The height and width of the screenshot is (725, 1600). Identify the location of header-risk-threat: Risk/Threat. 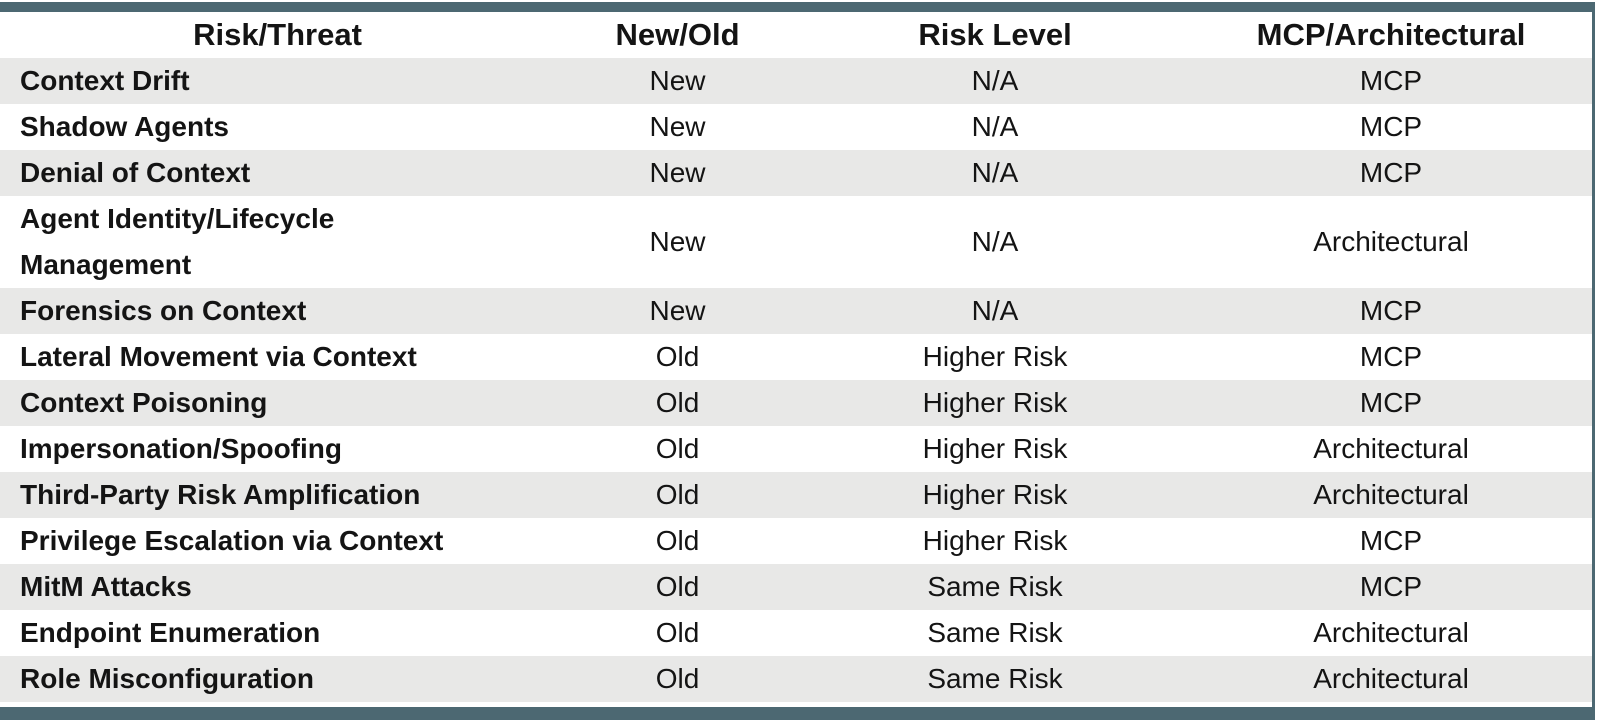
(277, 34).